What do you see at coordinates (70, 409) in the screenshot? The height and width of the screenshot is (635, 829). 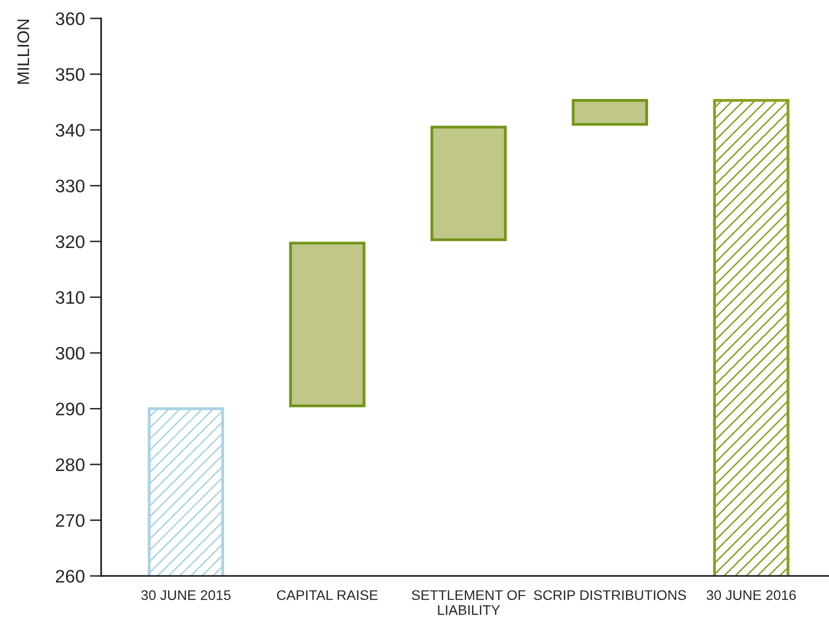 I see `y-tick-label: 290` at bounding box center [70, 409].